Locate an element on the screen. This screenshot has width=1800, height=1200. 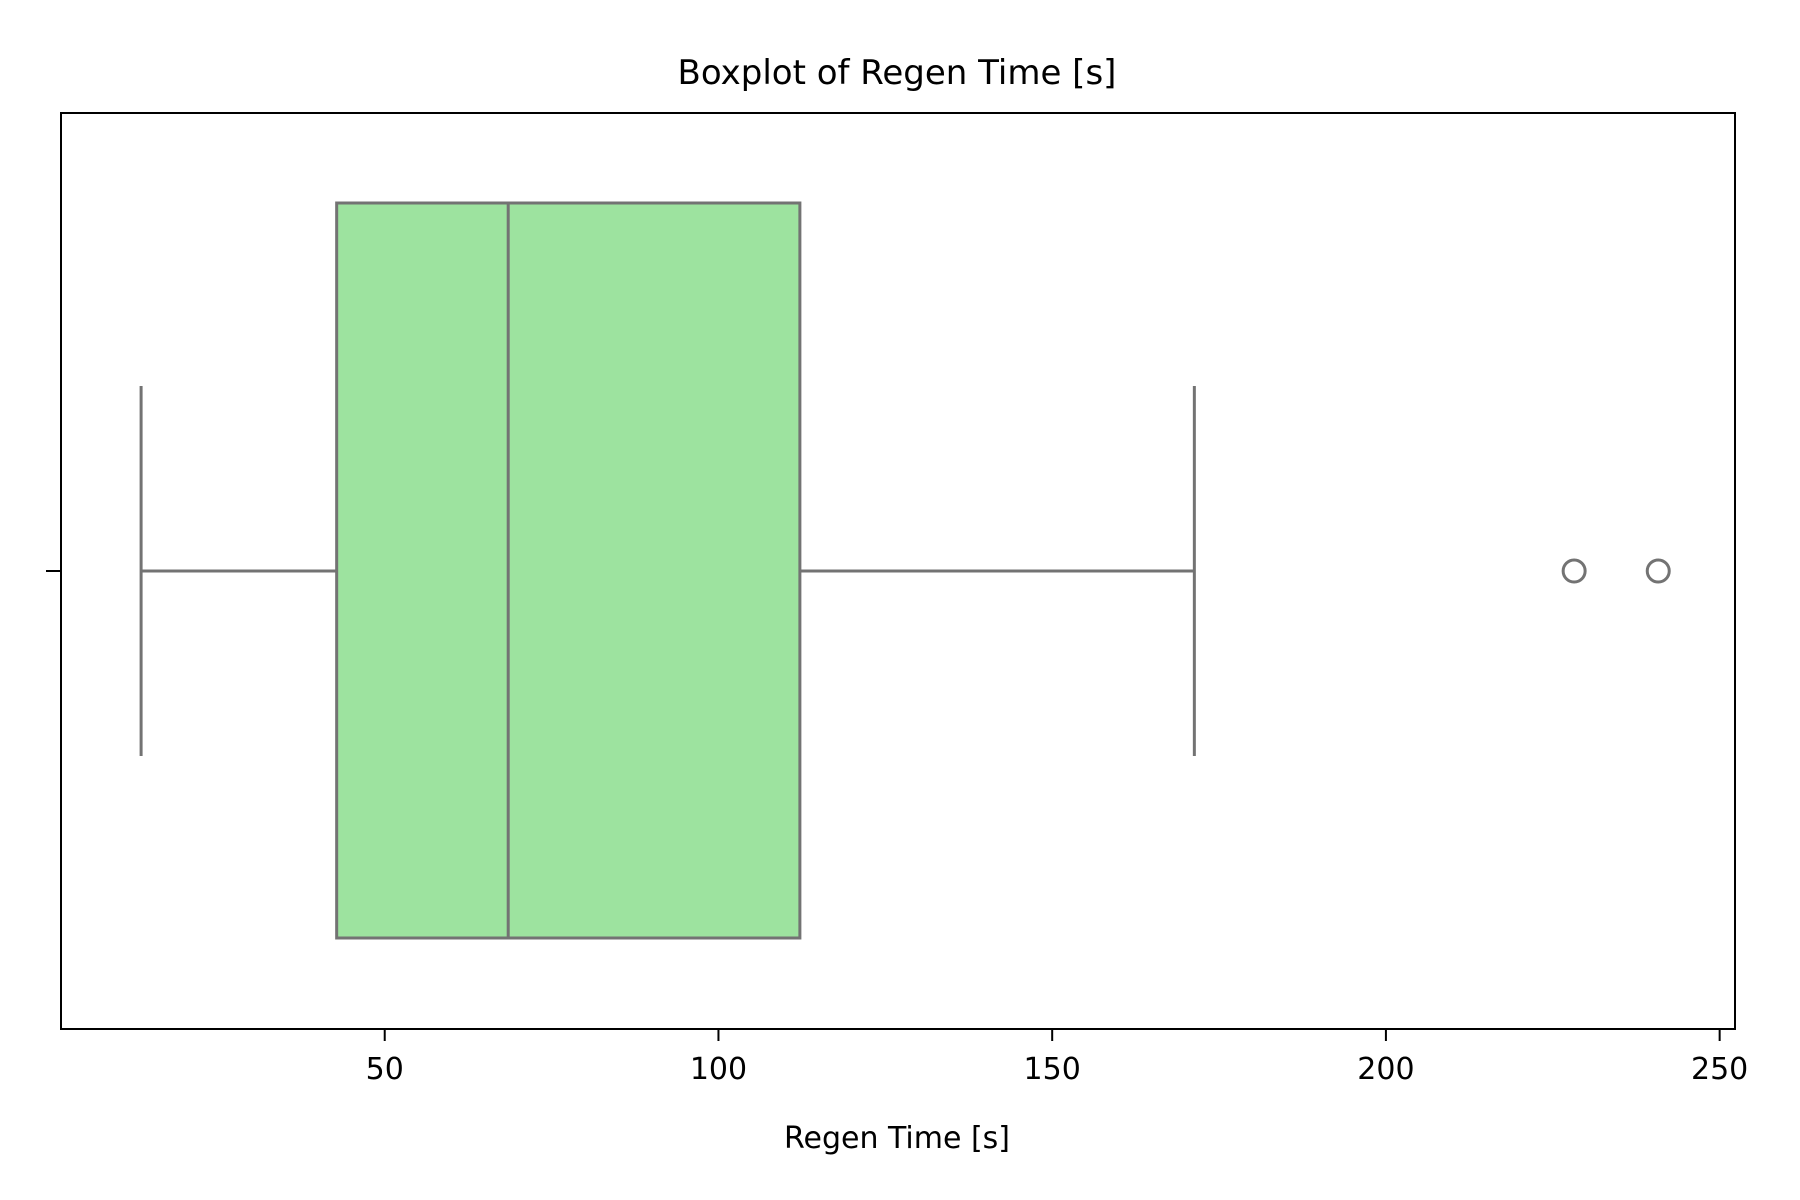
x-tick-label: 150 is located at coordinates (1052, 1069).